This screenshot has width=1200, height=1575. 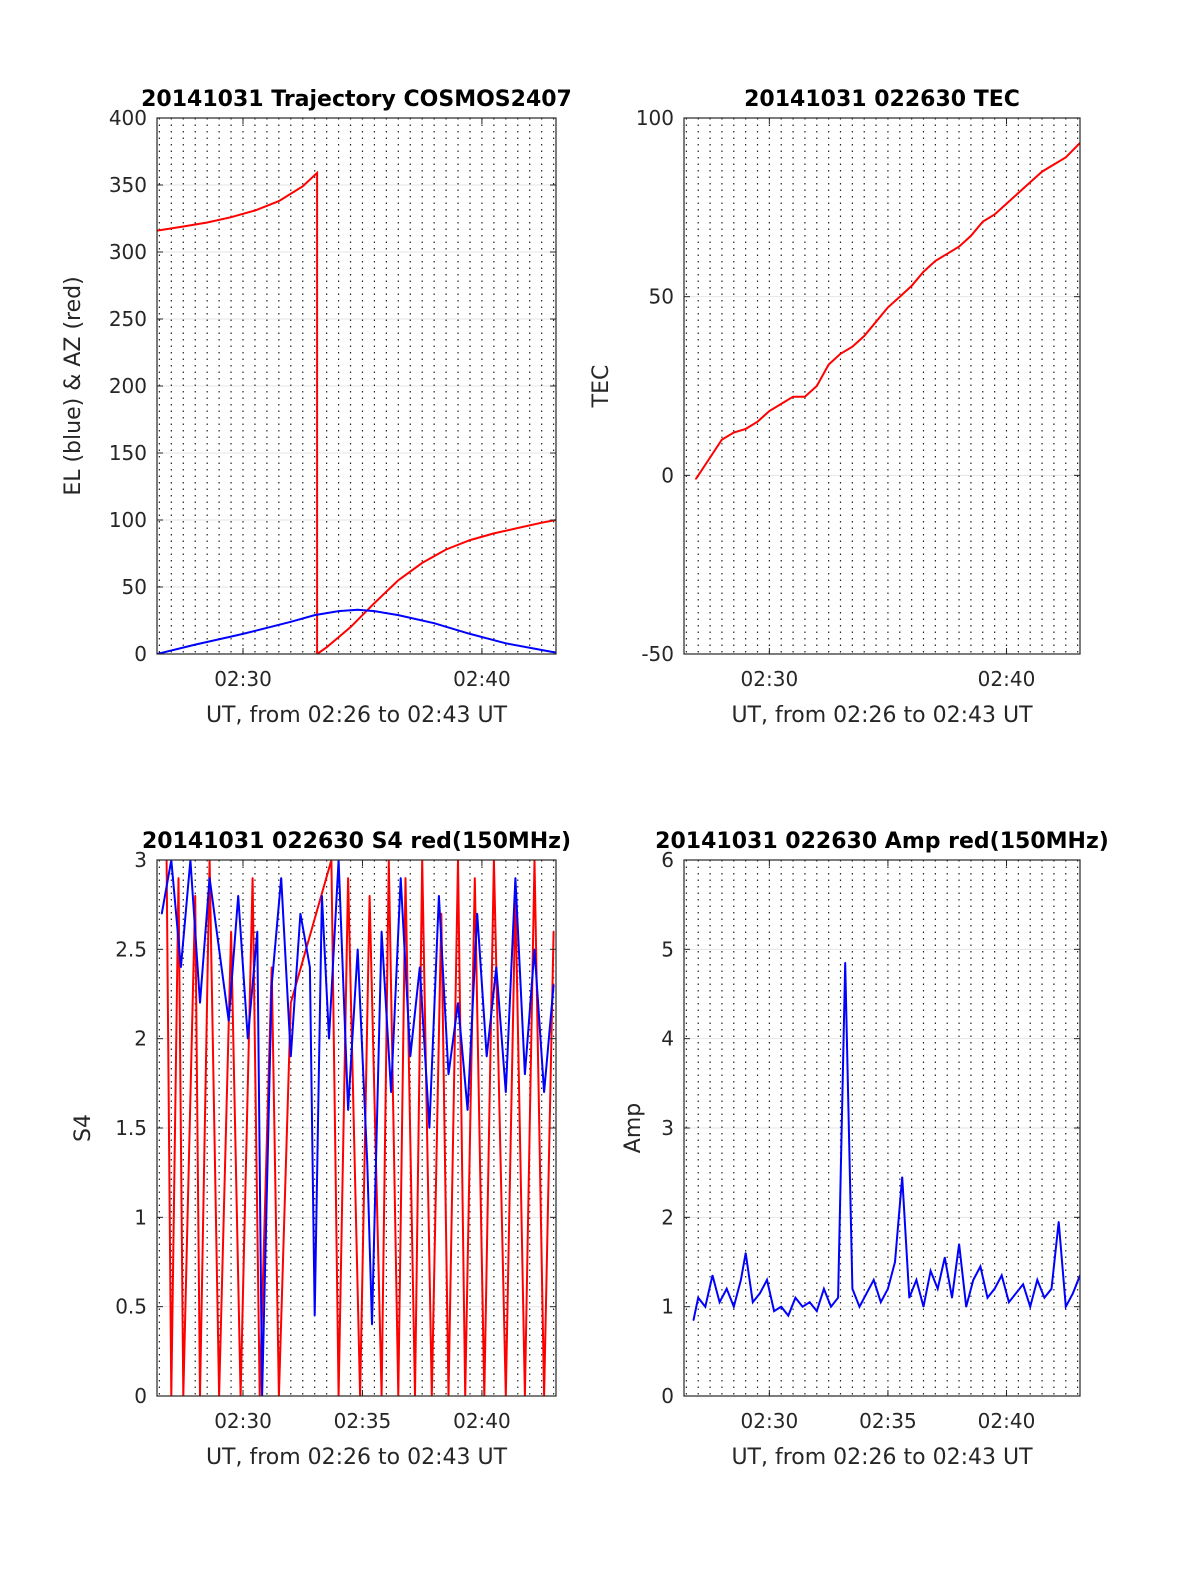 What do you see at coordinates (140, 1039) in the screenshot?
I see `y-tick-label: 2` at bounding box center [140, 1039].